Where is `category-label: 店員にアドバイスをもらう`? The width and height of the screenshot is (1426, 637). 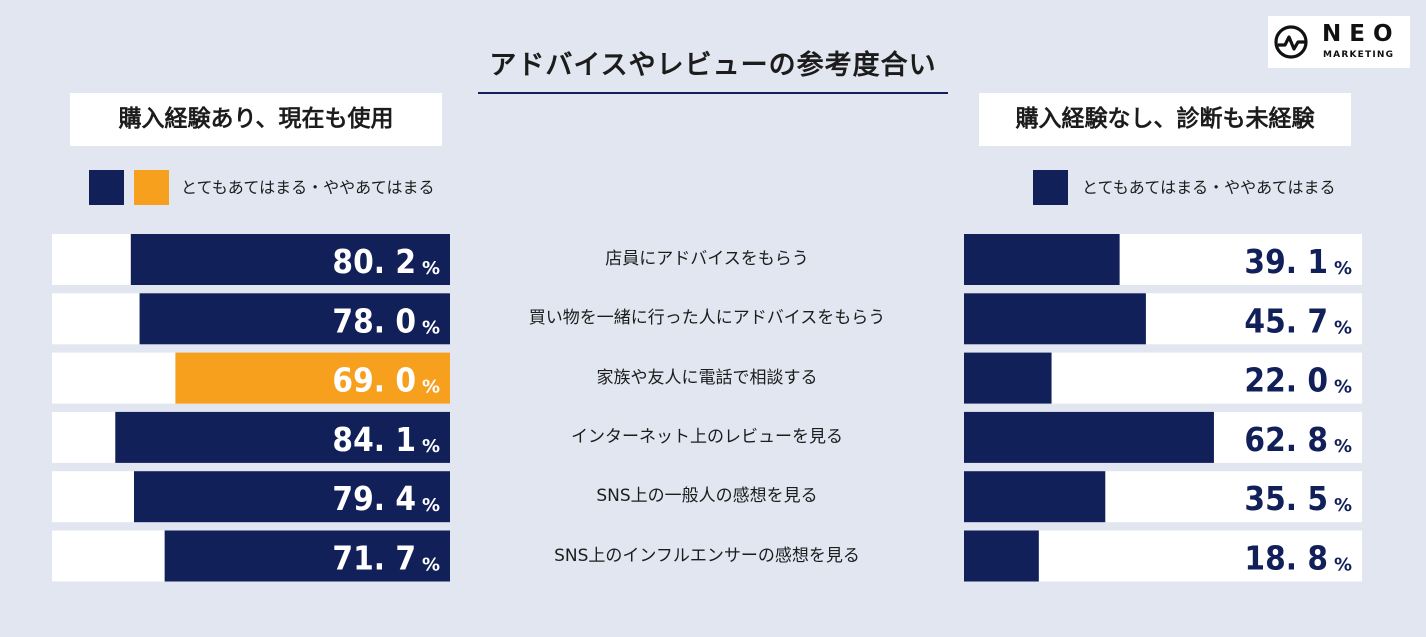 category-label: 店員にアドバイスをもらう is located at coordinates (707, 259).